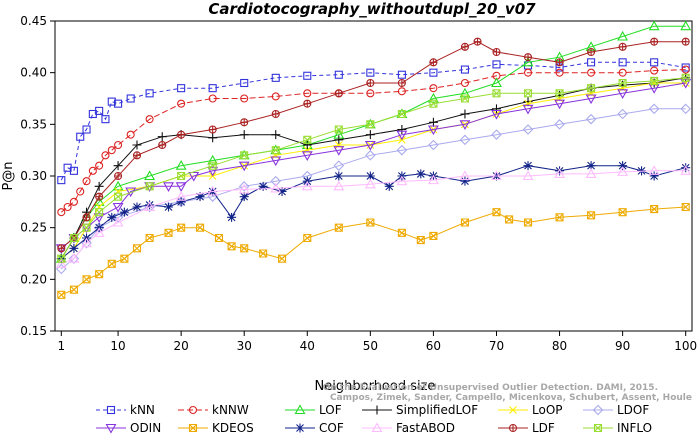  Describe the element at coordinates (370, 346) in the screenshot. I see `x-tick-label: 50` at that location.